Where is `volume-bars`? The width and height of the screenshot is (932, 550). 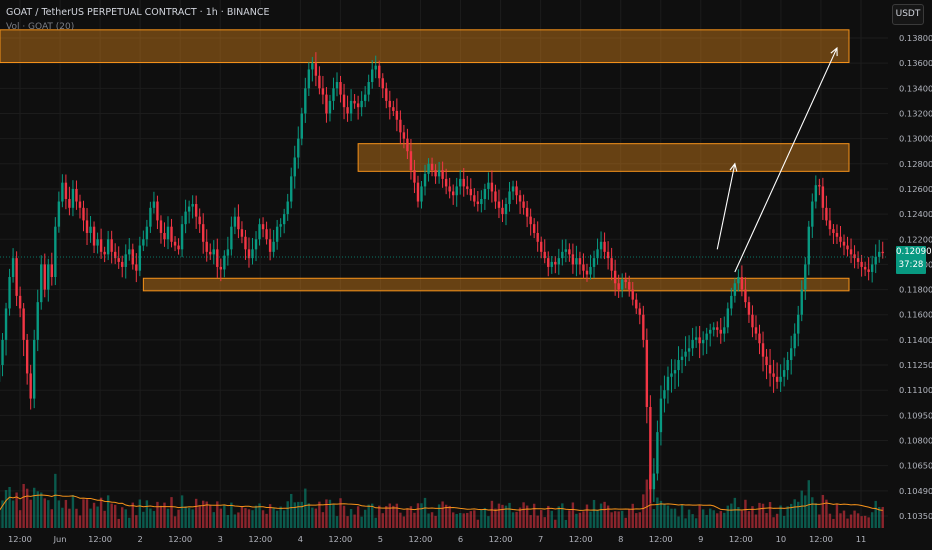
volume-bars is located at coordinates (442, 500).